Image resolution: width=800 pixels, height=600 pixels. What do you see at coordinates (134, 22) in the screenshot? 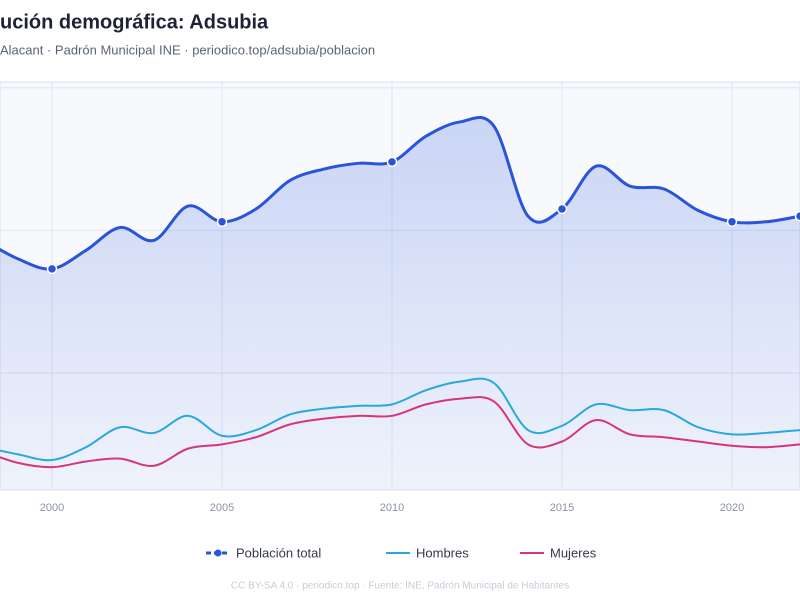
I see `chart-title: ución demográfica: Adsubia` at bounding box center [134, 22].